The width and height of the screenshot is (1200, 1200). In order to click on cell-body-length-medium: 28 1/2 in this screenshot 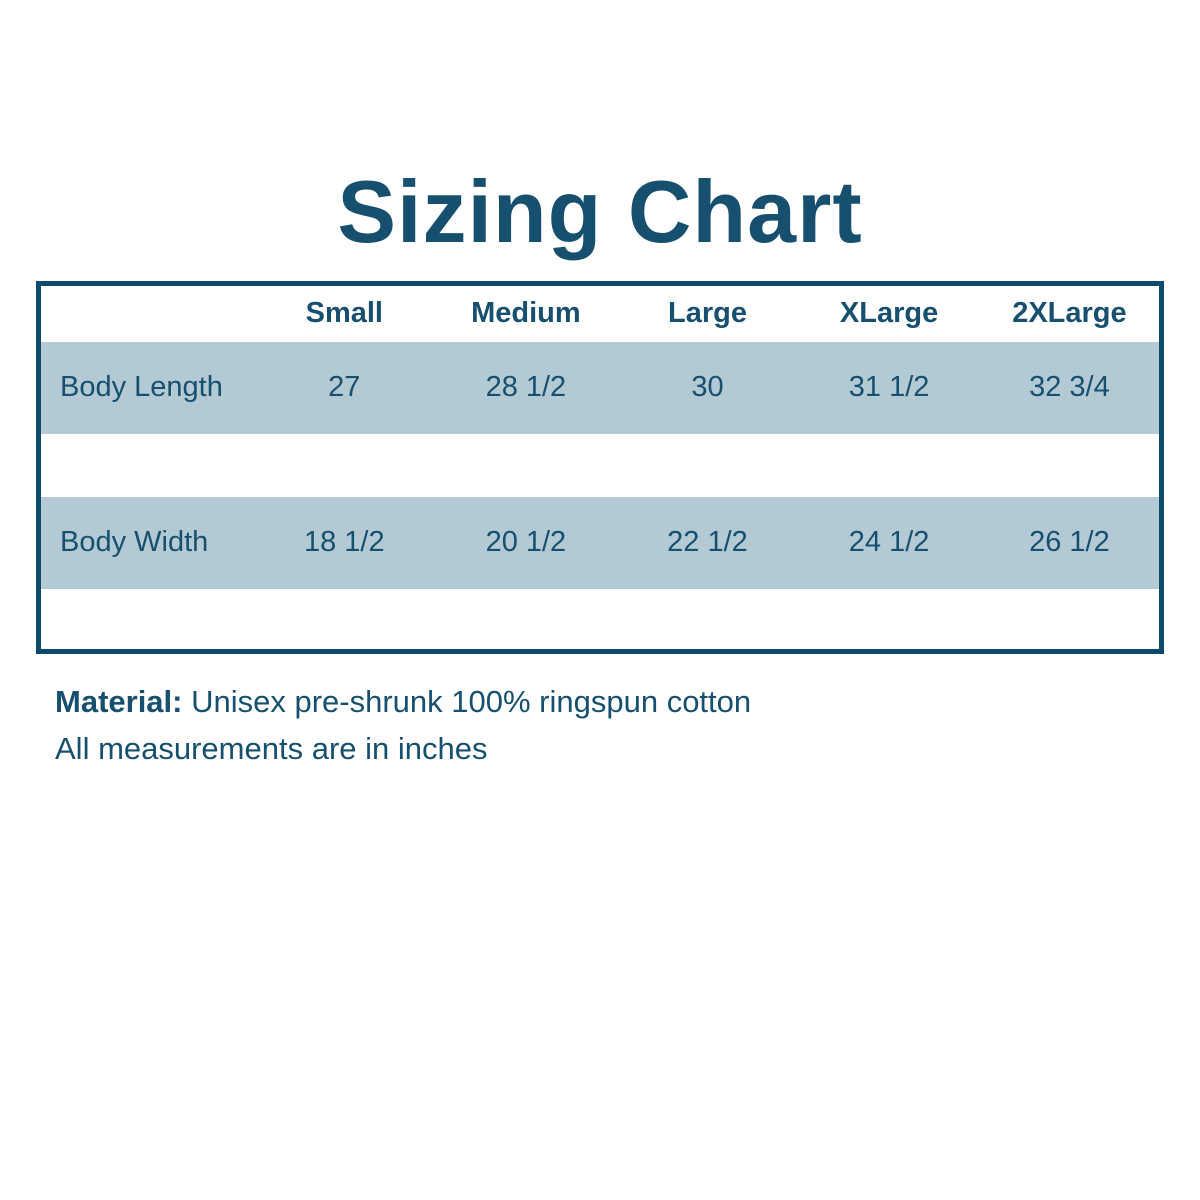, I will do `click(526, 387)`.